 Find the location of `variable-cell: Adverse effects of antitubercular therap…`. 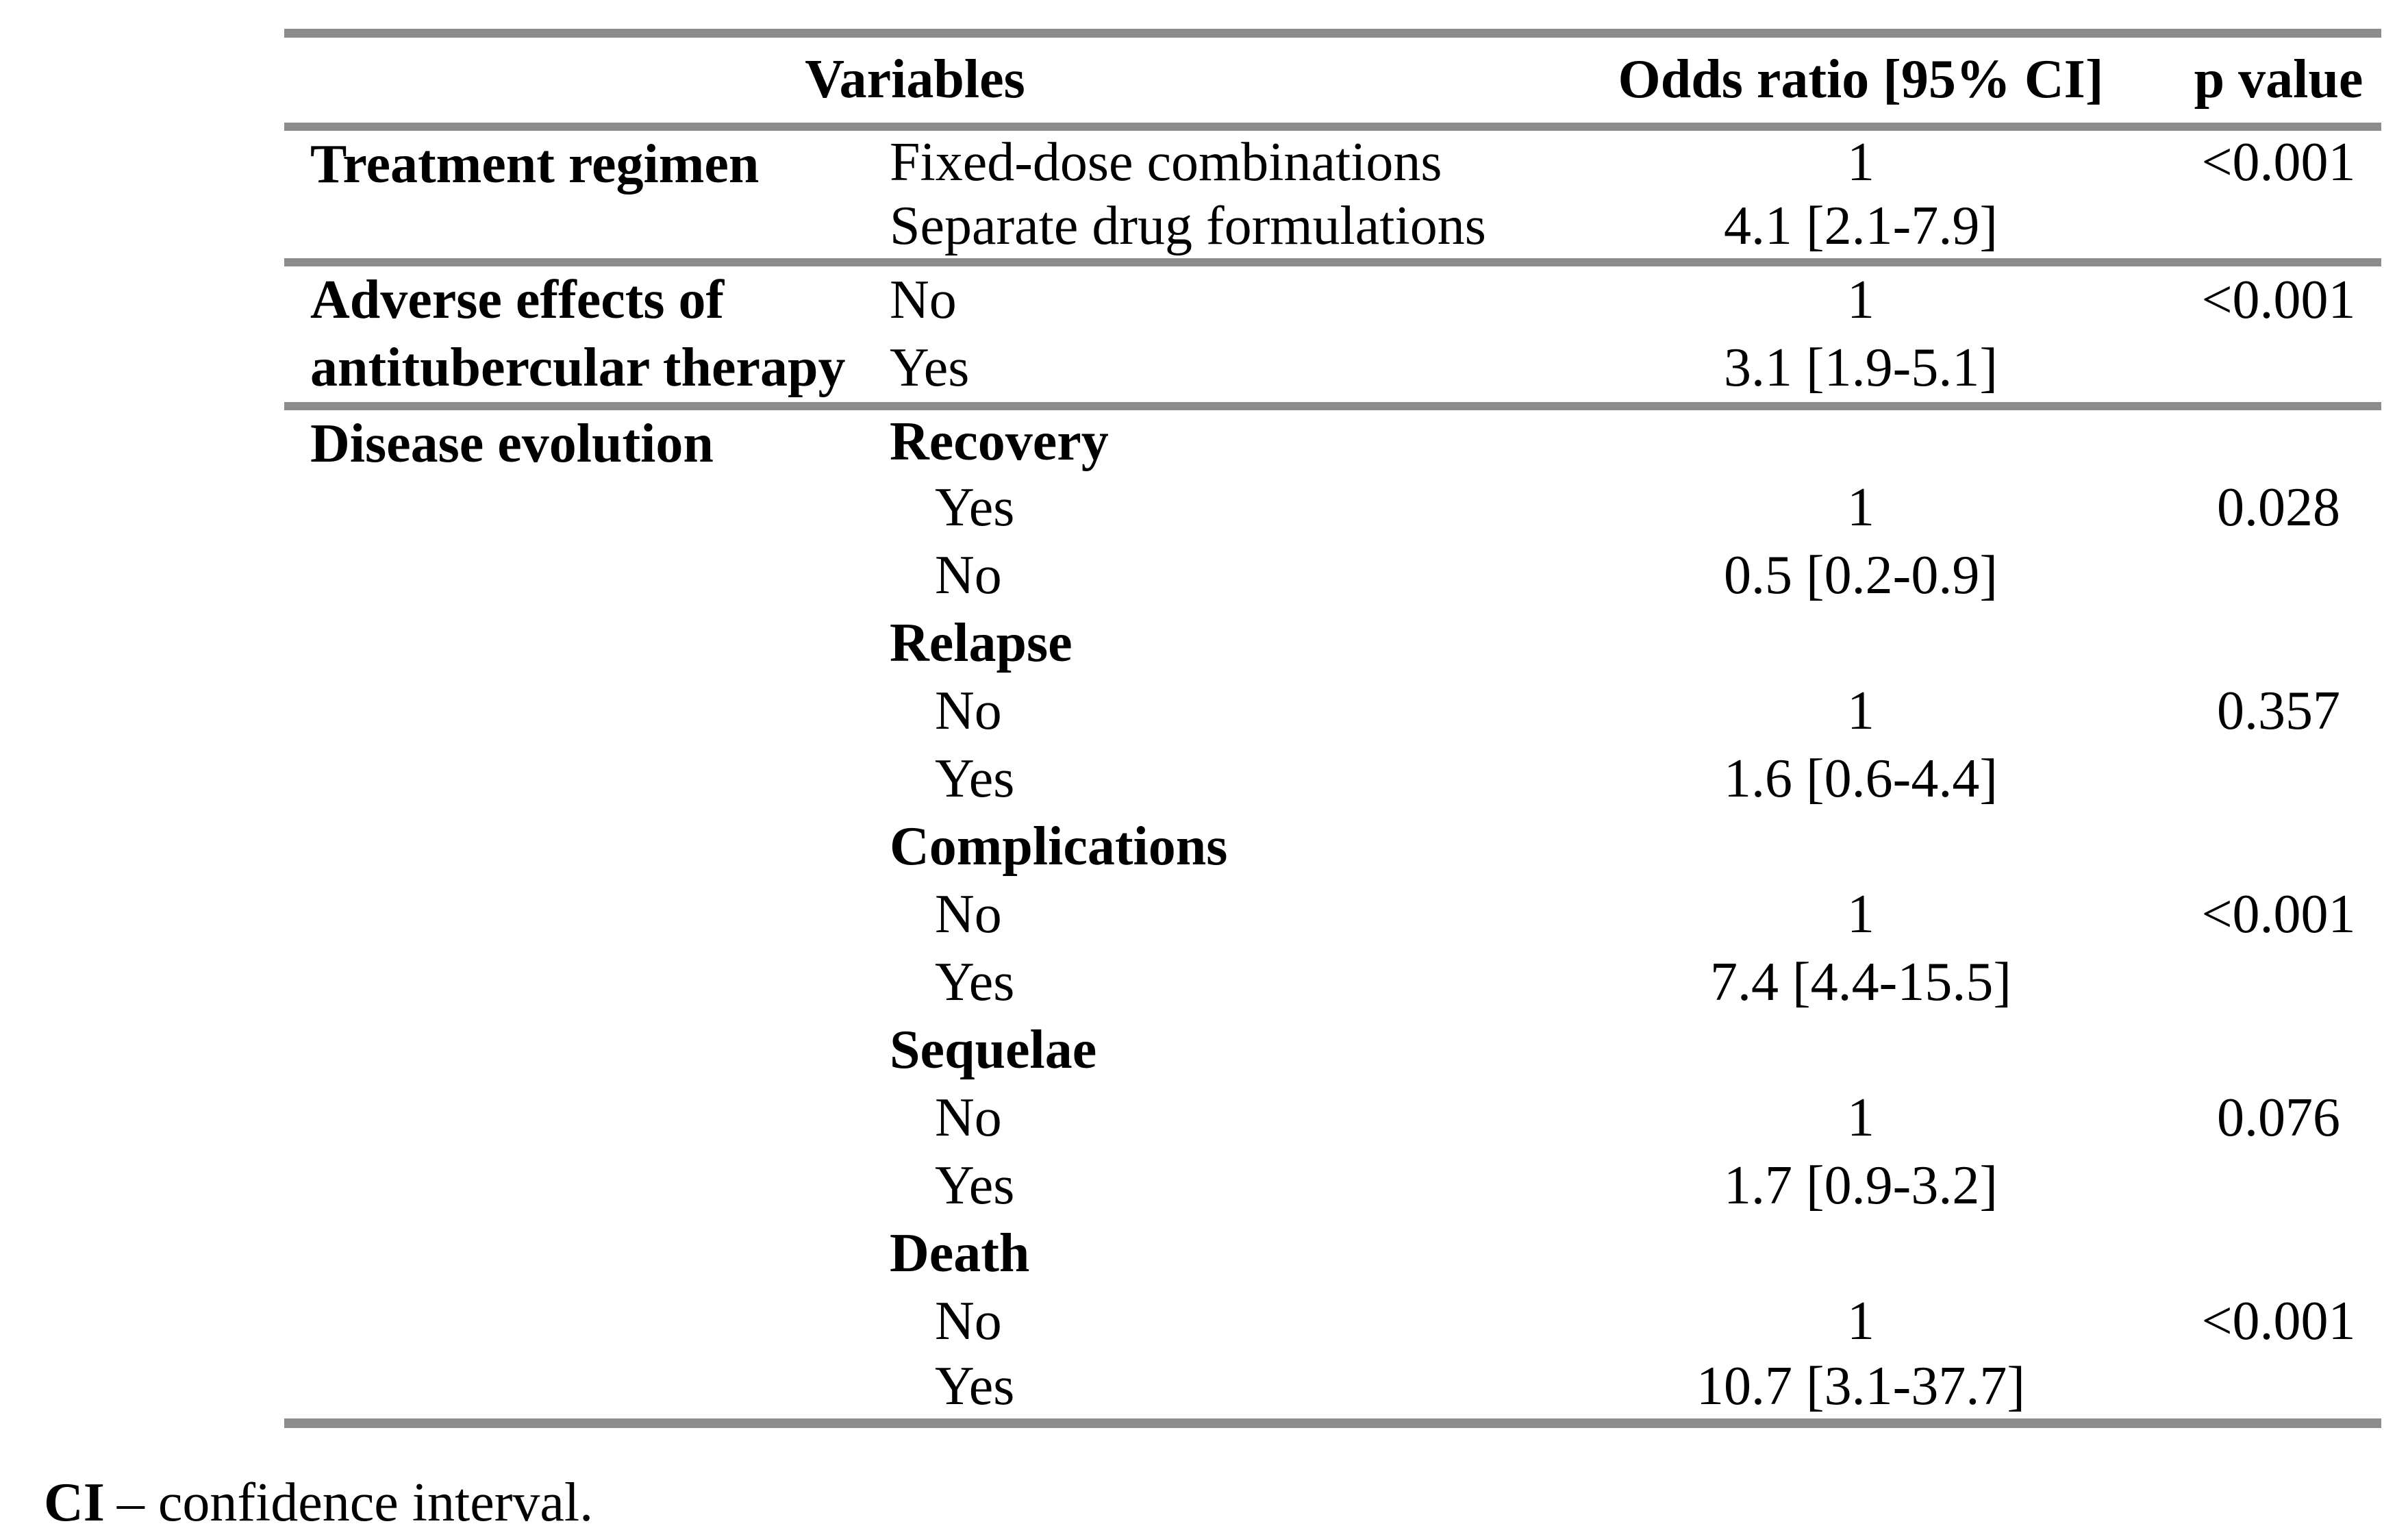

variable-cell: Adverse effects of antitubercular therap… is located at coordinates (582, 334).